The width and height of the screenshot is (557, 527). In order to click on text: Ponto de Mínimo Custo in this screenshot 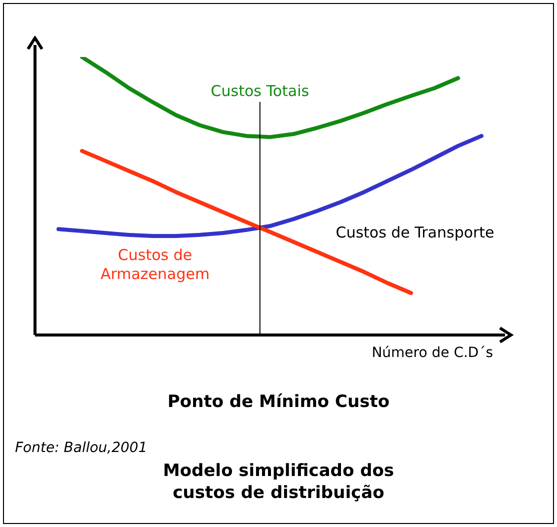, I will do `click(278, 402)`.